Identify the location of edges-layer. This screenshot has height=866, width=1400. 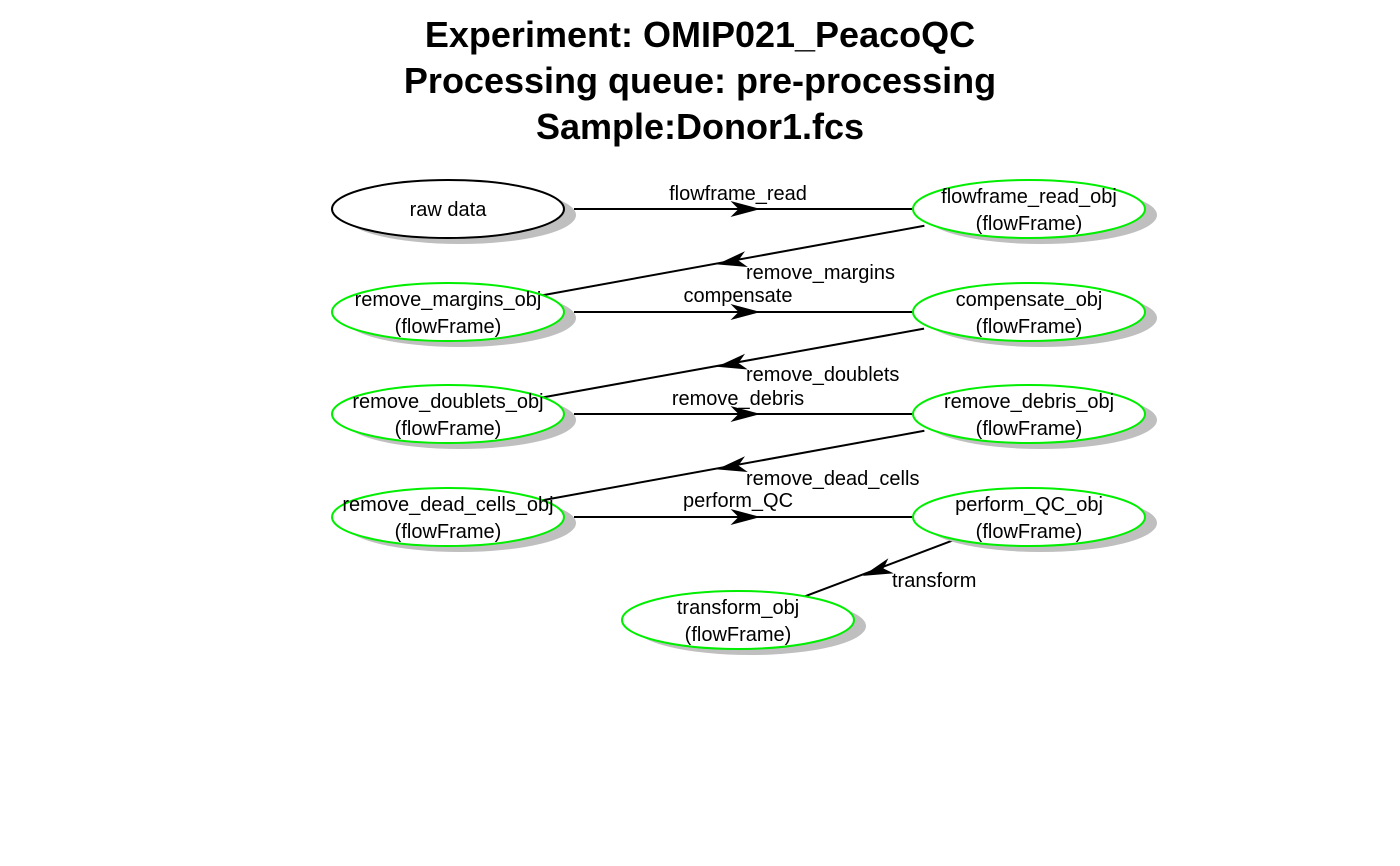
(747, 399).